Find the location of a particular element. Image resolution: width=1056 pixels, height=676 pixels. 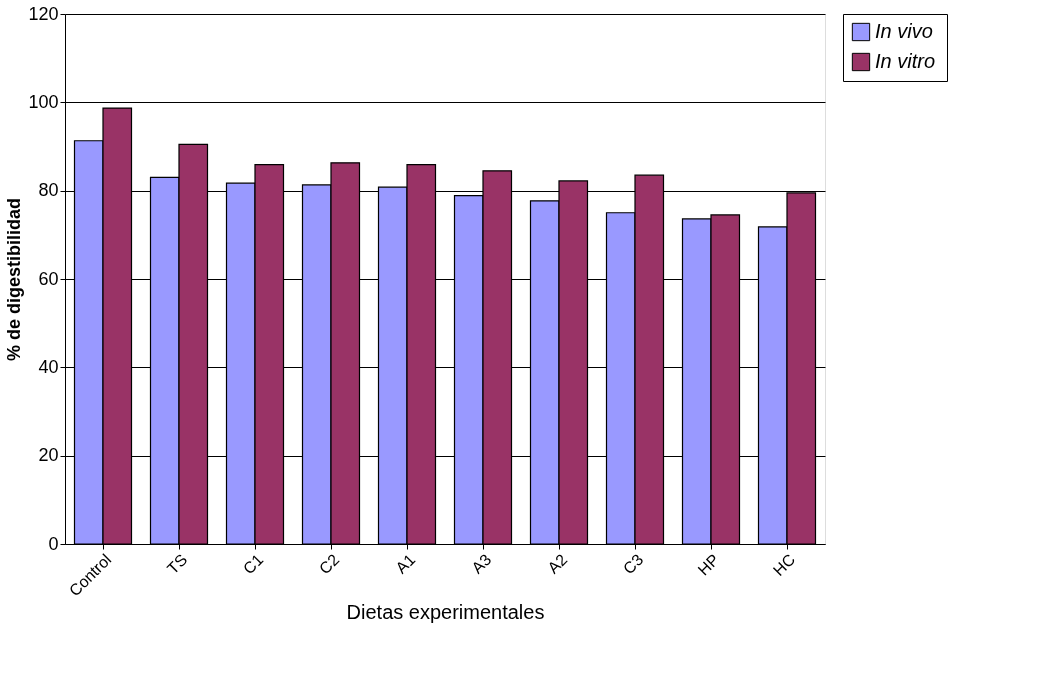

y-tick-label: 60 is located at coordinates (48, 278).